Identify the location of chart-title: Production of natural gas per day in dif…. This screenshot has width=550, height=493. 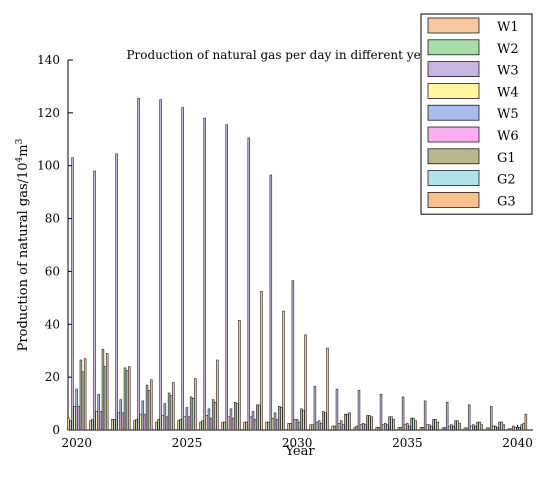
(279, 55).